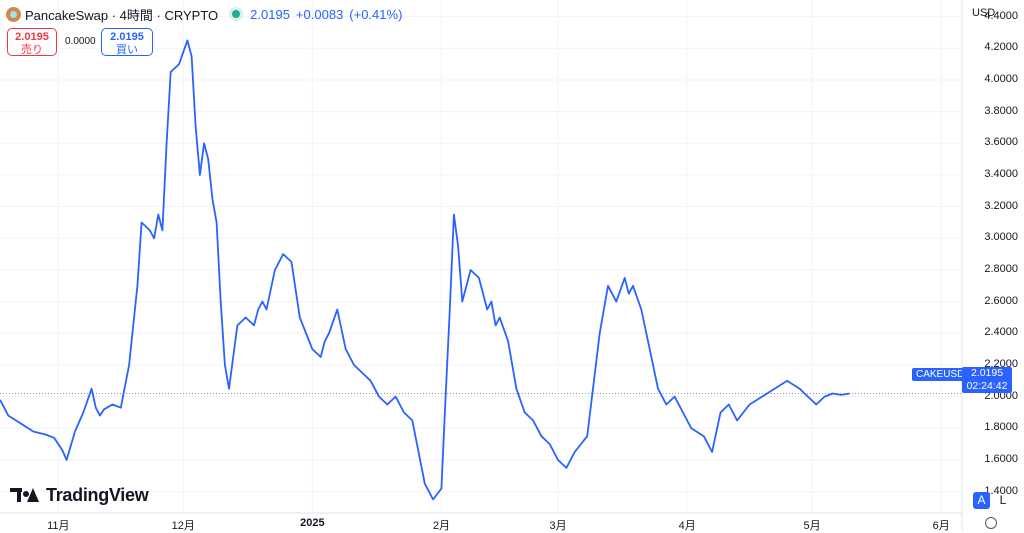 This screenshot has width=1024, height=533. What do you see at coordinates (127, 37) in the screenshot?
I see `buy-price: 2.0195` at bounding box center [127, 37].